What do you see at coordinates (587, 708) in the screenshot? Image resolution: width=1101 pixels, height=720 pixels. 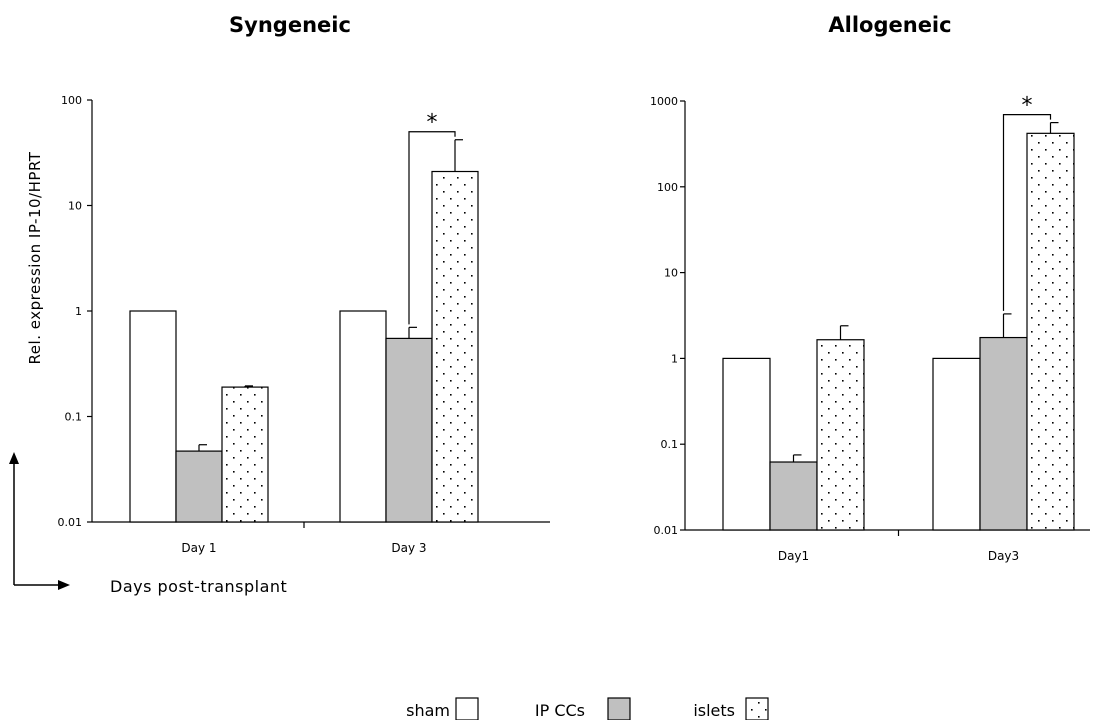 I see `legend: sham IP CCs islets` at bounding box center [587, 708].